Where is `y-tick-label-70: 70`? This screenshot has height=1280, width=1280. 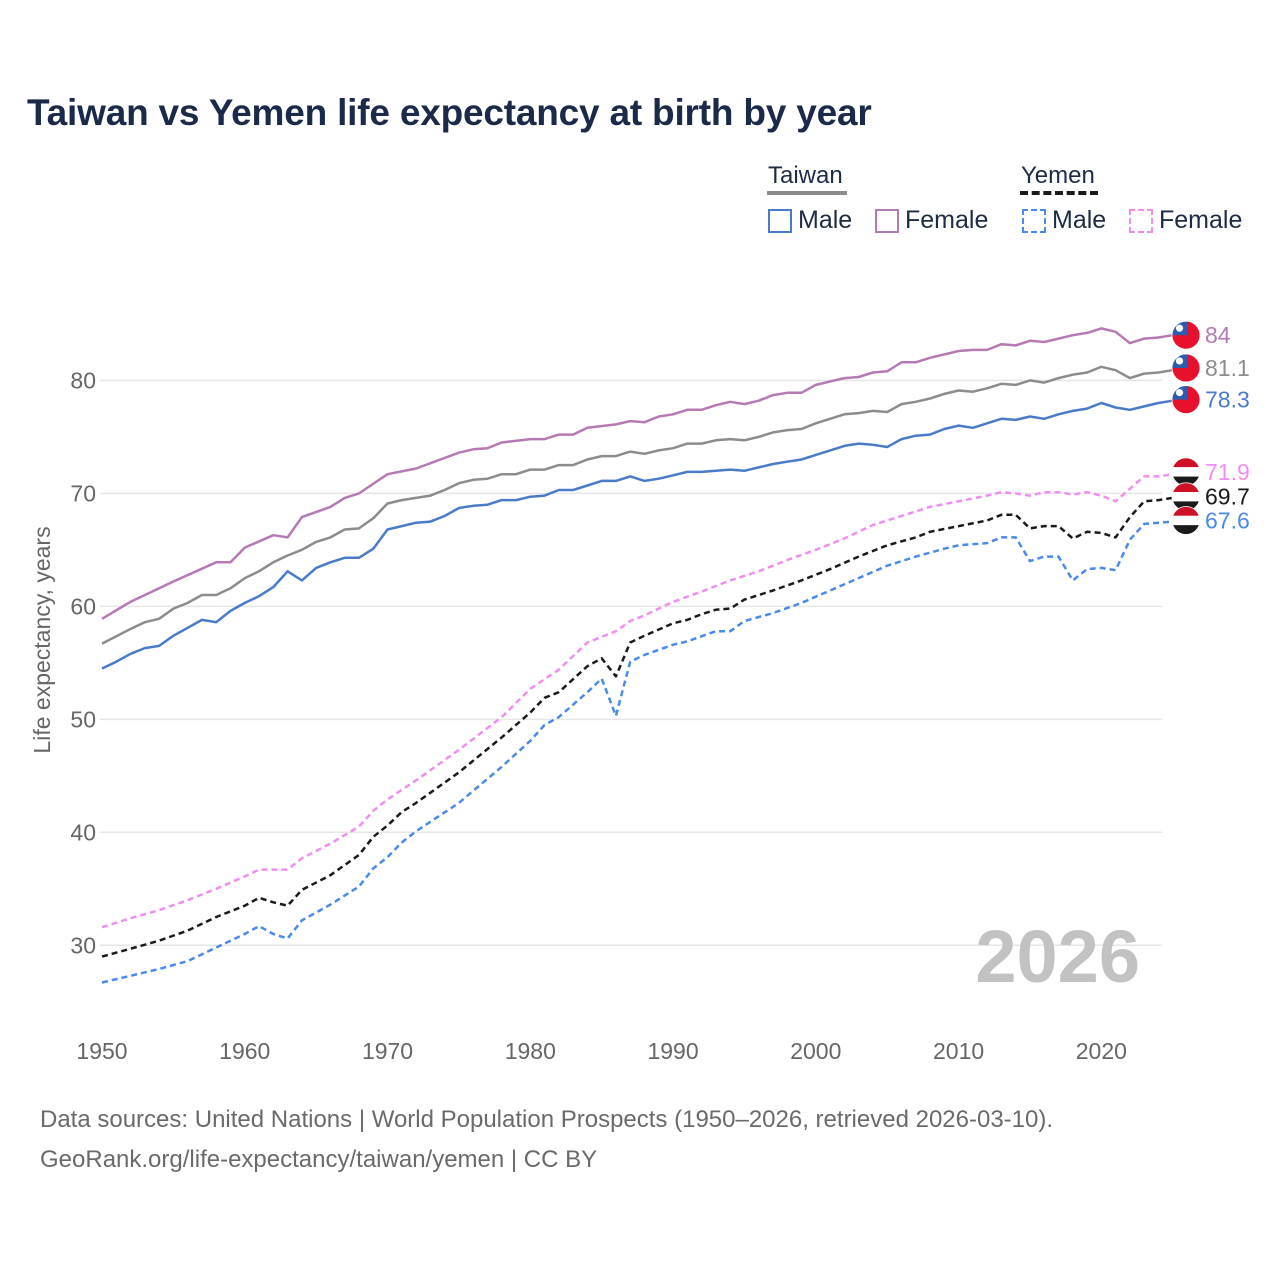 y-tick-label-70: 70 is located at coordinates (83, 493).